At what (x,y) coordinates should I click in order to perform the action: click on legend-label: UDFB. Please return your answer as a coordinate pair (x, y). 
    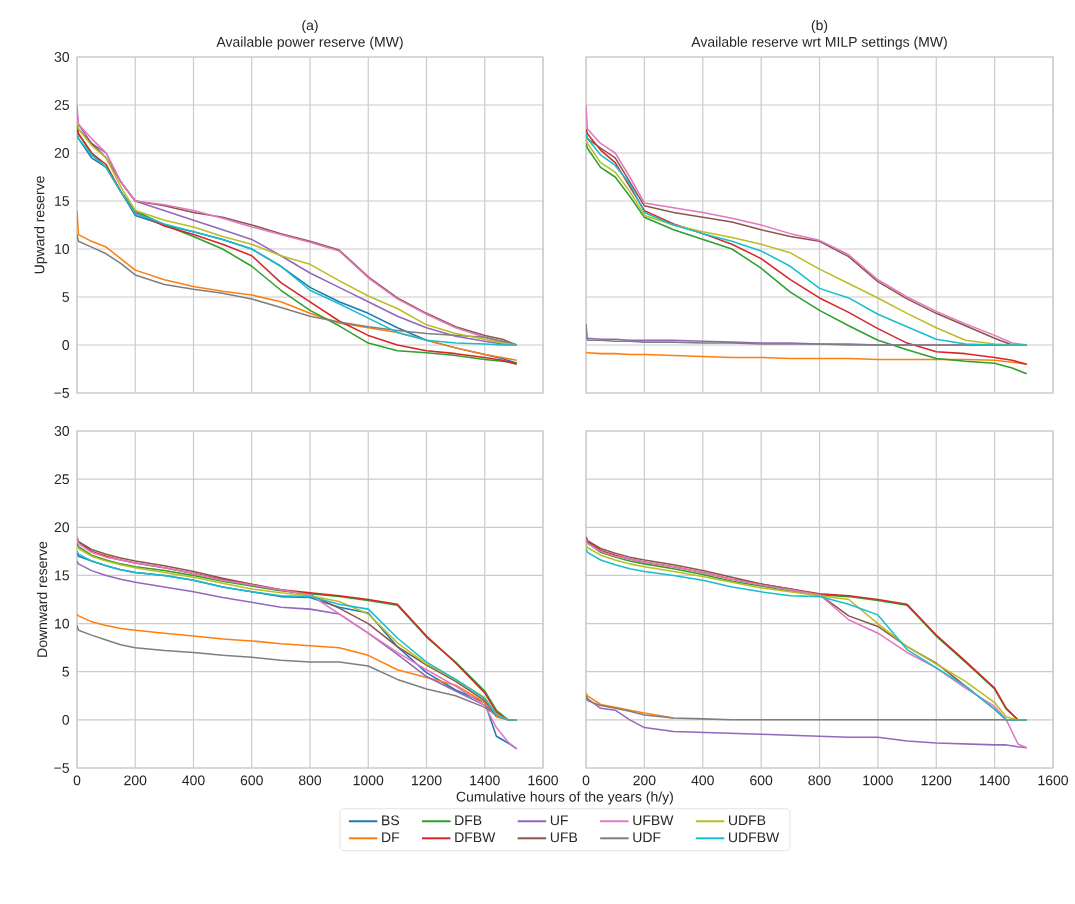
    Looking at the image, I should click on (747, 820).